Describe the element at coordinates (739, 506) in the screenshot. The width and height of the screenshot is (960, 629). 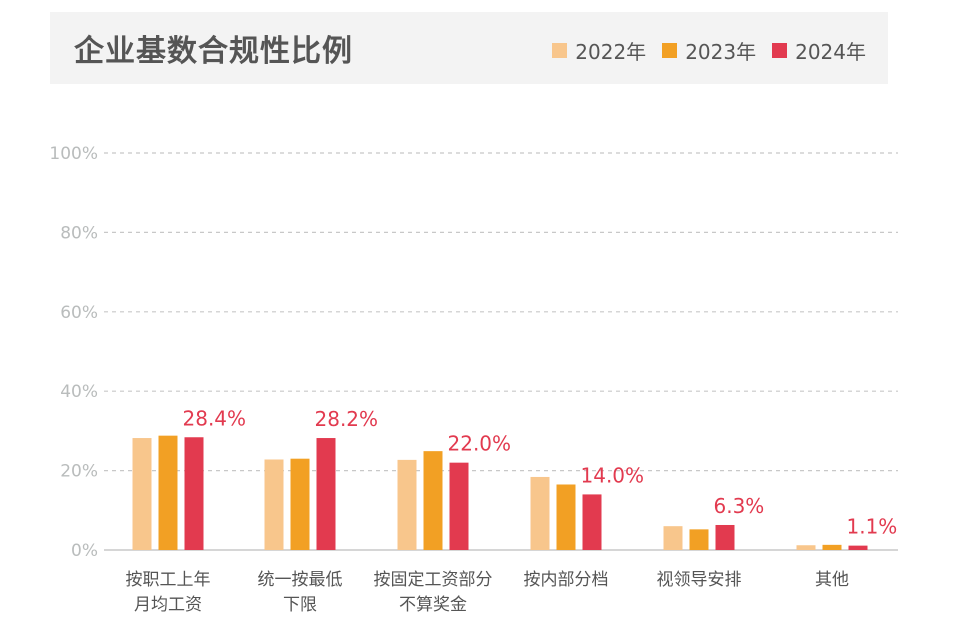
I see `data-label: 6.3%` at that location.